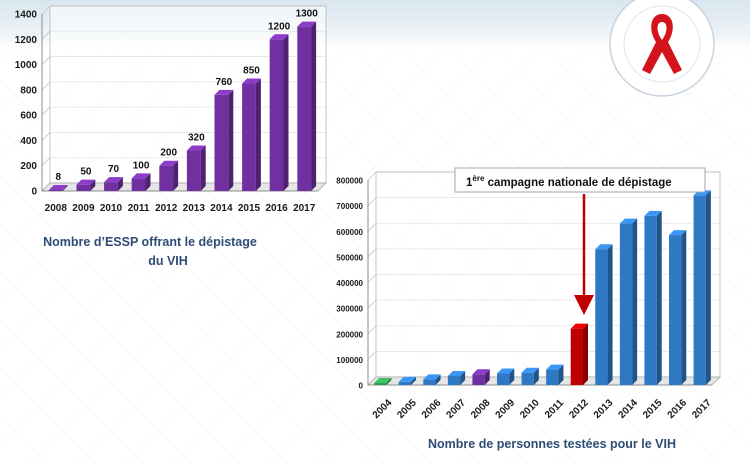 The height and width of the screenshot is (465, 750). What do you see at coordinates (349, 309) in the screenshot?
I see `chart2-y-tick: 300000` at bounding box center [349, 309].